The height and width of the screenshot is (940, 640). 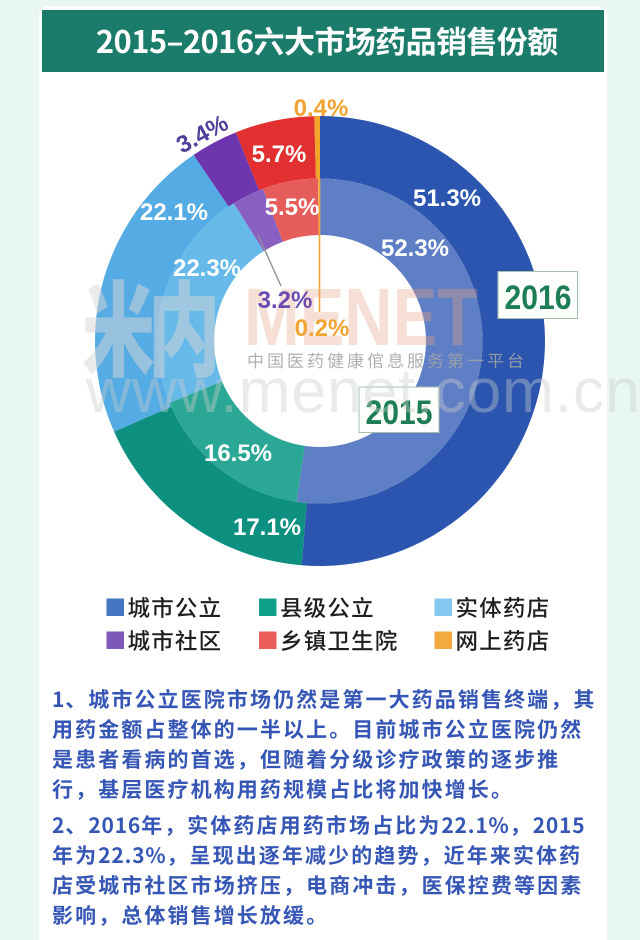 What do you see at coordinates (362, 391) in the screenshot?
I see `svg-text: www.menet.com.cn` at bounding box center [362, 391].